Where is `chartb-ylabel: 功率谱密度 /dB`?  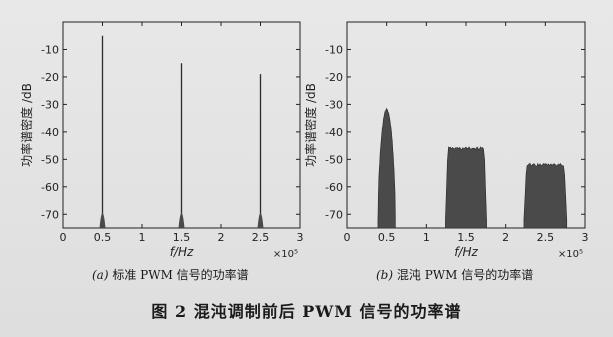 chartb-ylabel: 功率谱密度 /dB is located at coordinates (310, 125).